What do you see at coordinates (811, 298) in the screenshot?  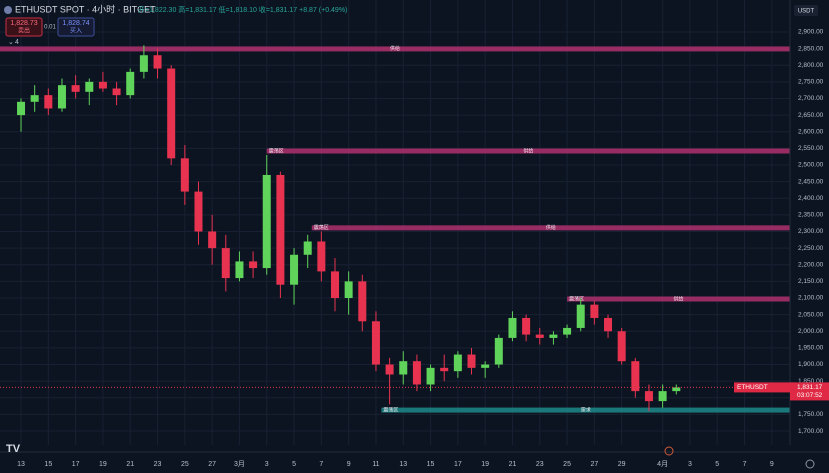 I see `y-tick-label: 2,100.00` at bounding box center [811, 298].